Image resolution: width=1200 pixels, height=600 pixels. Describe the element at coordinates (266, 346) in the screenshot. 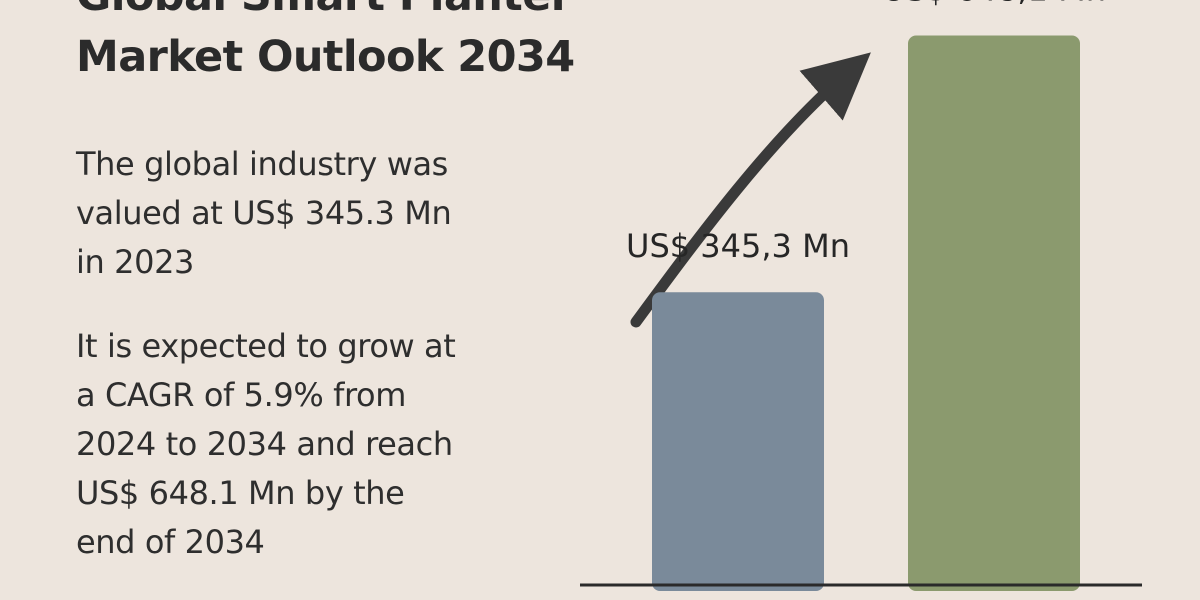

I see `paragraph-2-line-1: It is expected to grow at` at that location.